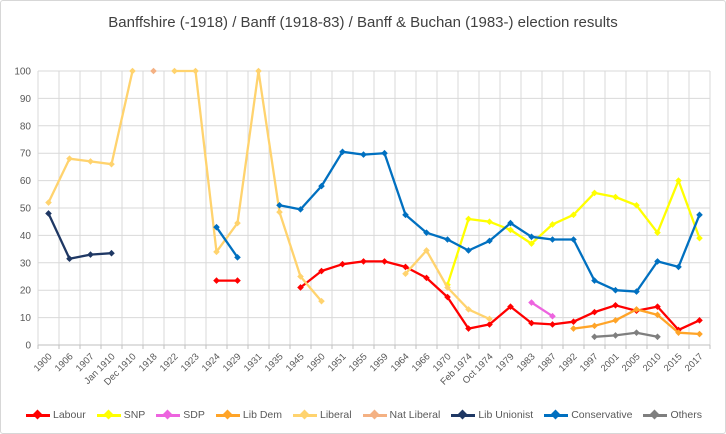 This screenshot has width=726, height=434. Describe the element at coordinates (26, 209) in the screenshot. I see `y-tick-label: 50` at that location.